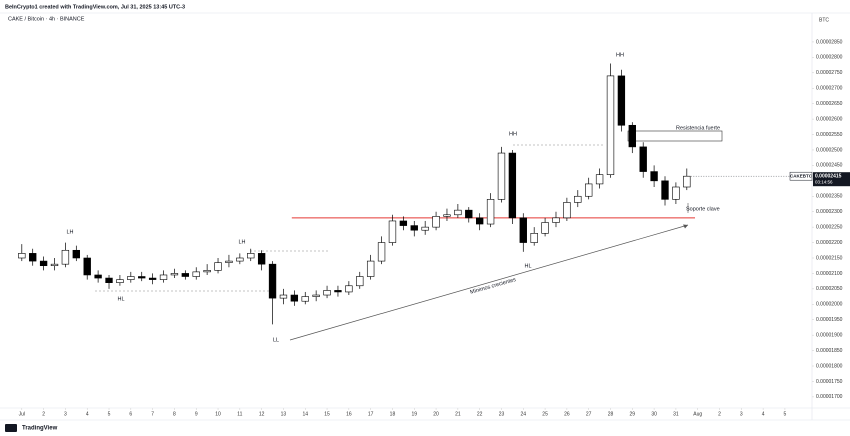 This screenshot has height=436, width=850. I want to click on trend-arrow, so click(685, 226).